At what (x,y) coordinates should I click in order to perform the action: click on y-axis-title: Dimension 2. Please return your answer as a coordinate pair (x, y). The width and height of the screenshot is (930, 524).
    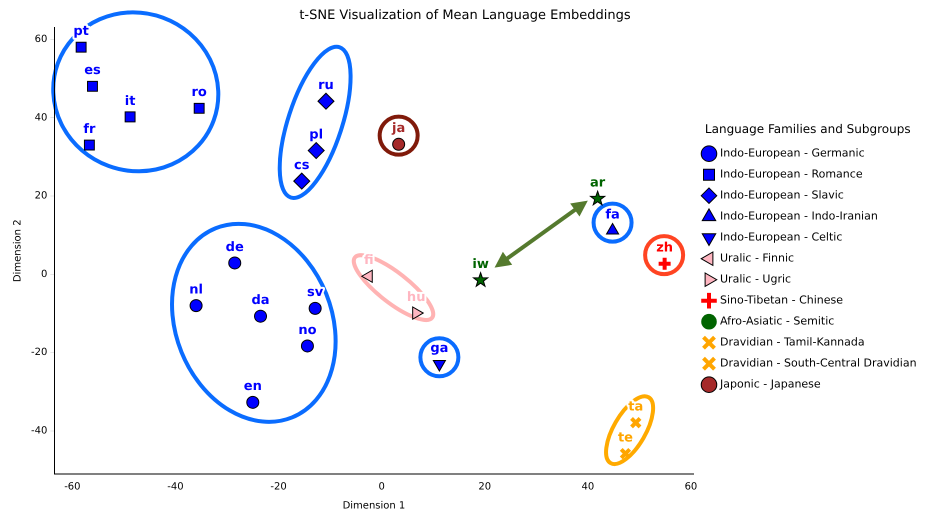
    Looking at the image, I should click on (18, 250).